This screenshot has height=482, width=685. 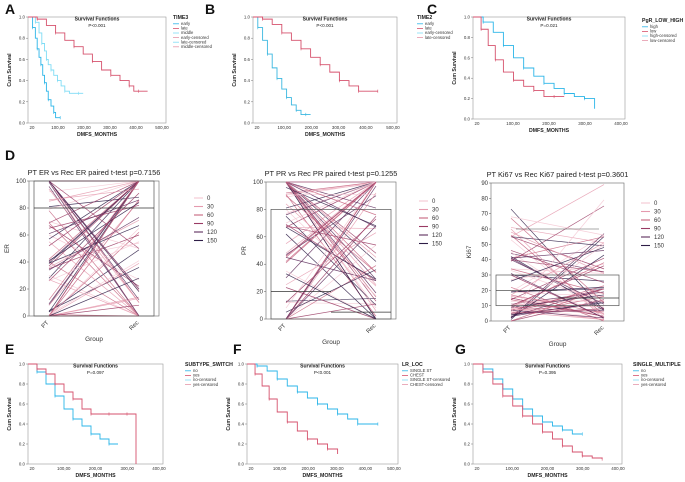 I want to click on km-legend-entry: early, so click(x=186, y=23).